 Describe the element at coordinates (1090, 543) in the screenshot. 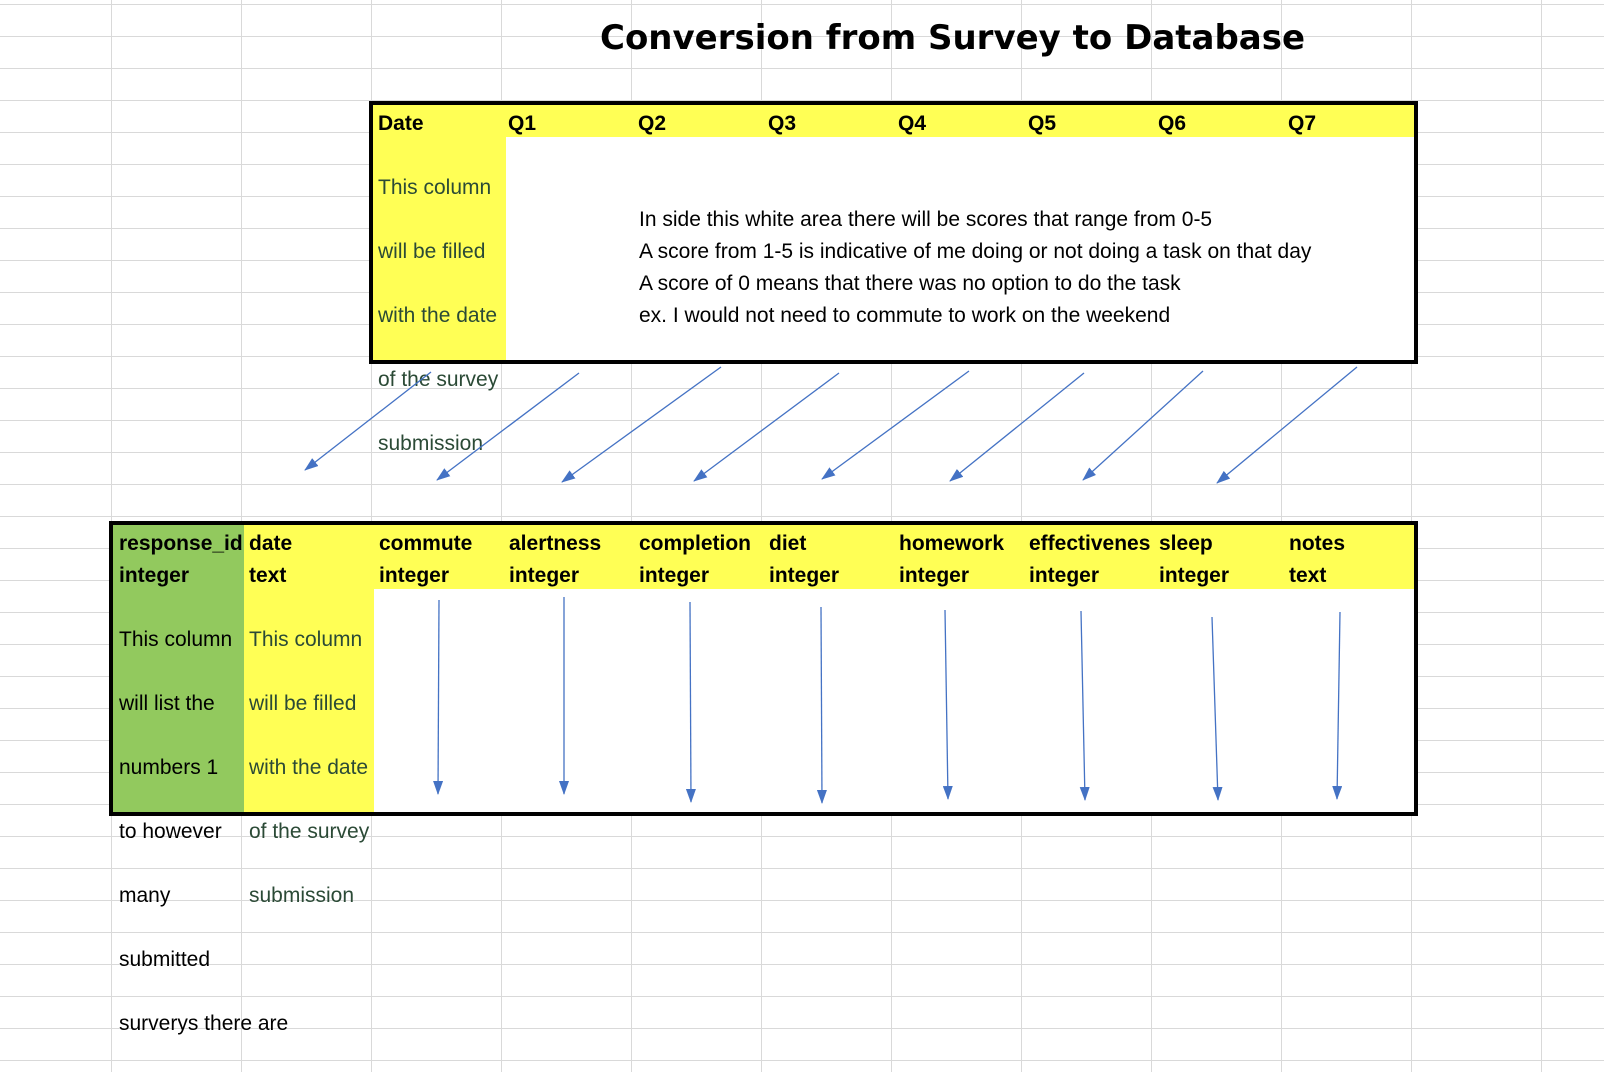

I see `column-name-effectiveness: effectivenes` at that location.